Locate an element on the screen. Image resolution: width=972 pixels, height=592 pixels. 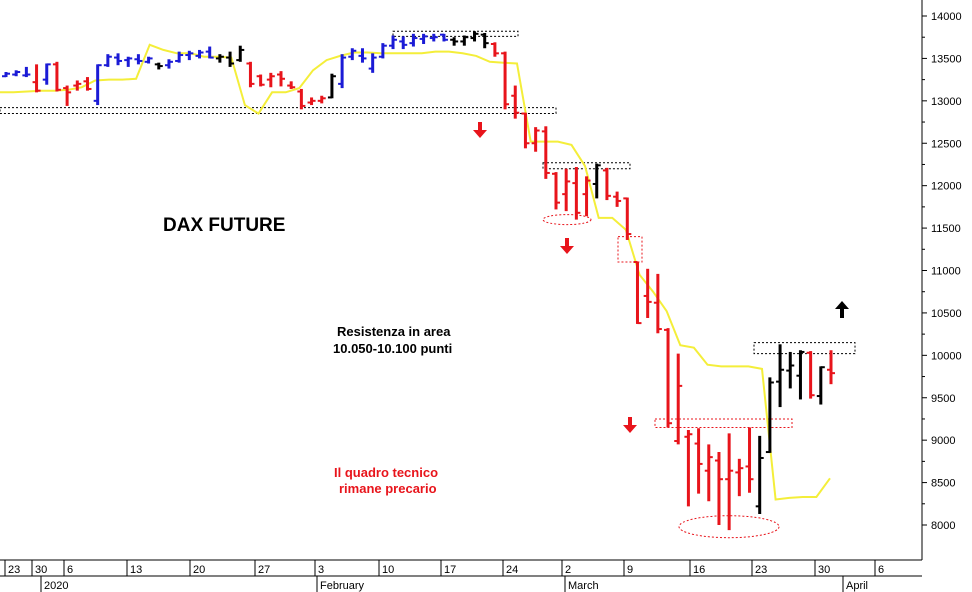
highlight-ellipses is located at coordinates (661, 376).